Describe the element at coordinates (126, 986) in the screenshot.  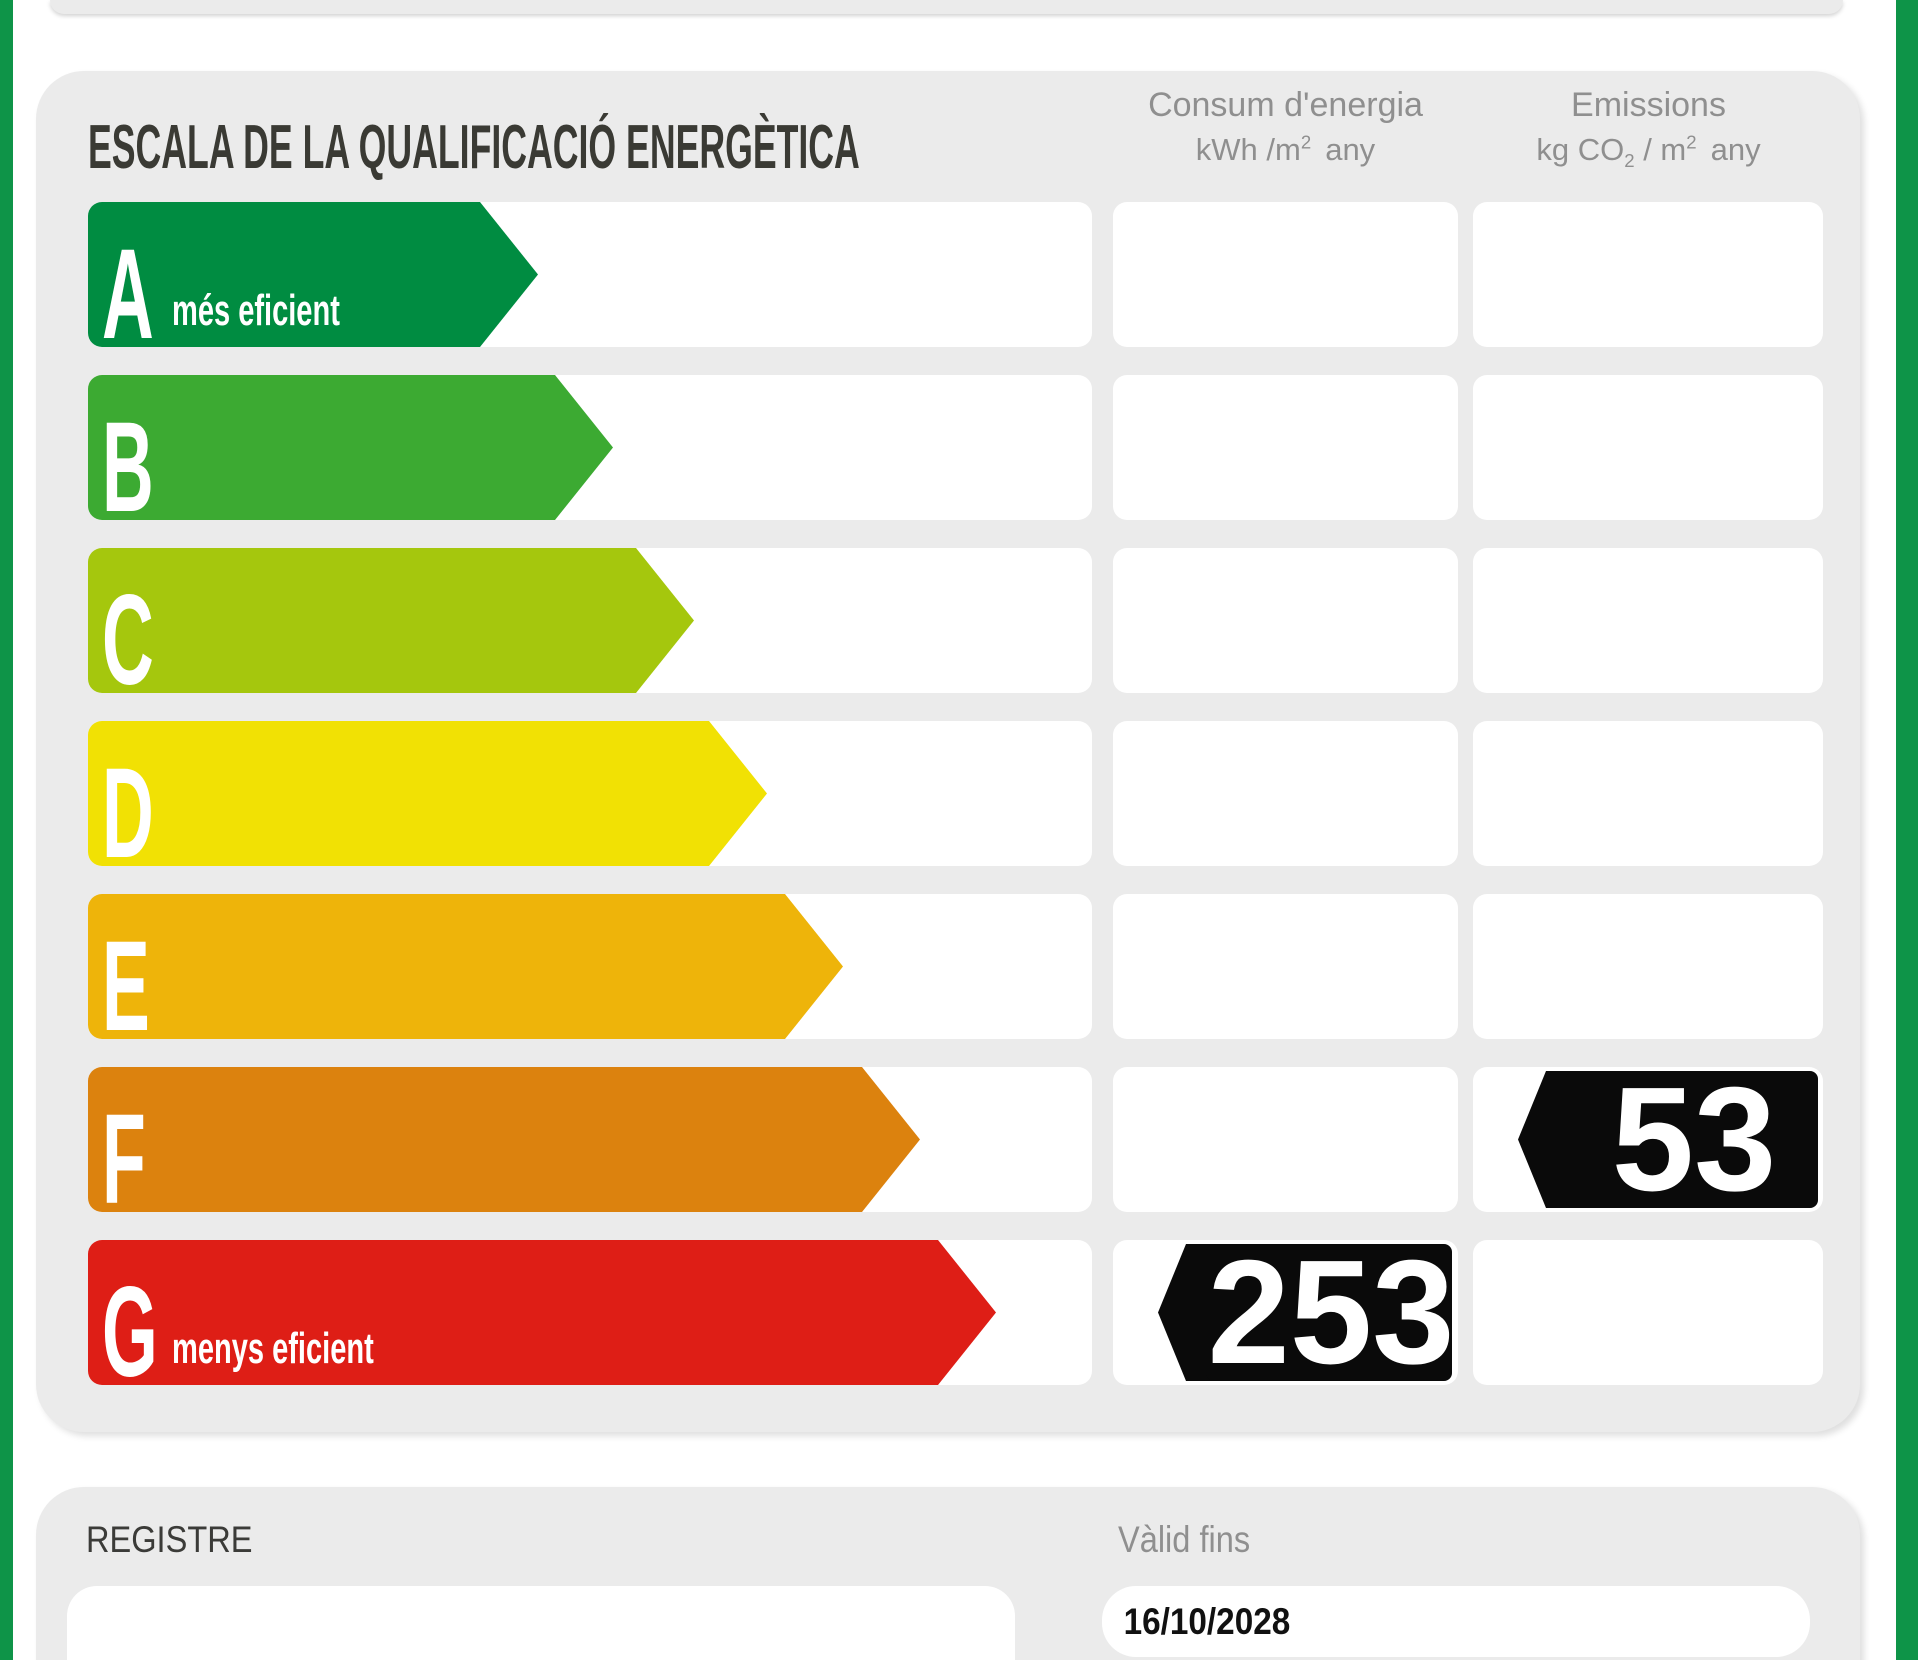
I see `rating-letter: E` at that location.